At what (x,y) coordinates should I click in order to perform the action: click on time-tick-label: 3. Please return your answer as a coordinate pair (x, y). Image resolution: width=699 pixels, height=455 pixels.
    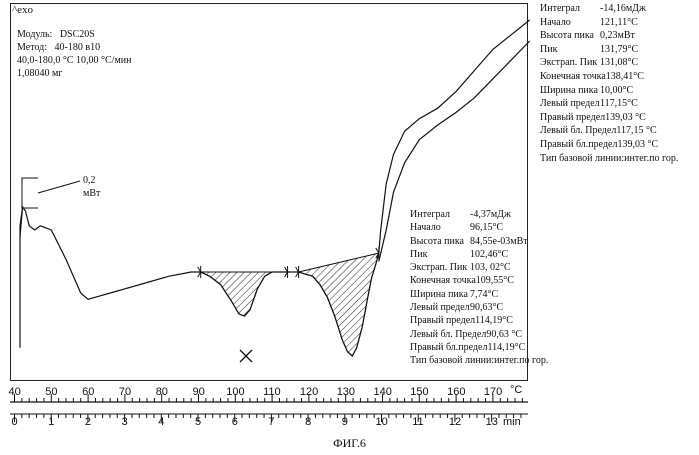
    Looking at the image, I should click on (125, 422).